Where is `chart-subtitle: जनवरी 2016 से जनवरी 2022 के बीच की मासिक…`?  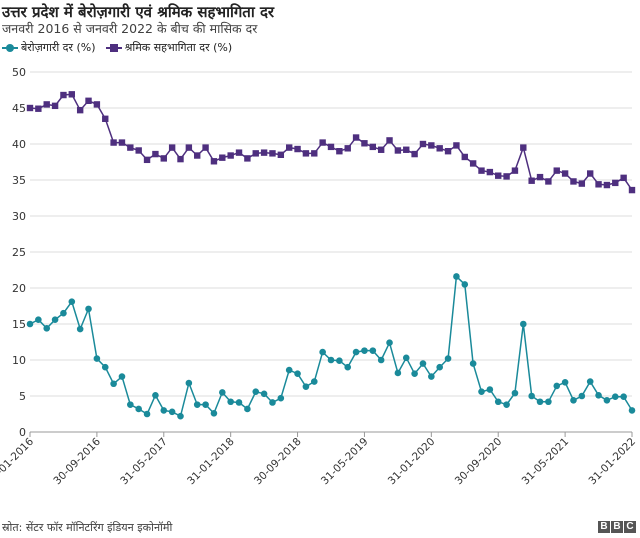 chart-subtitle: जनवरी 2016 से जनवरी 2022 के बीच की मासिक… is located at coordinates (130, 28).